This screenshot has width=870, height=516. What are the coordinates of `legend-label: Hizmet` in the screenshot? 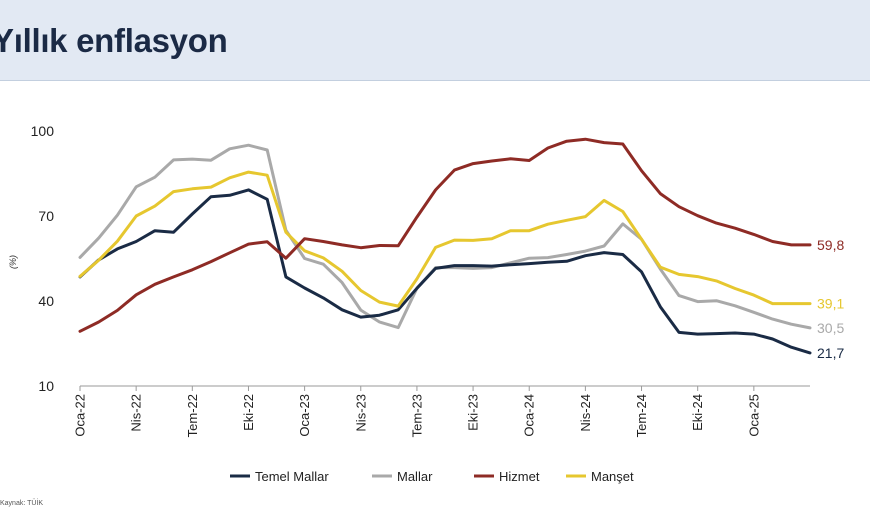 It's located at (519, 476).